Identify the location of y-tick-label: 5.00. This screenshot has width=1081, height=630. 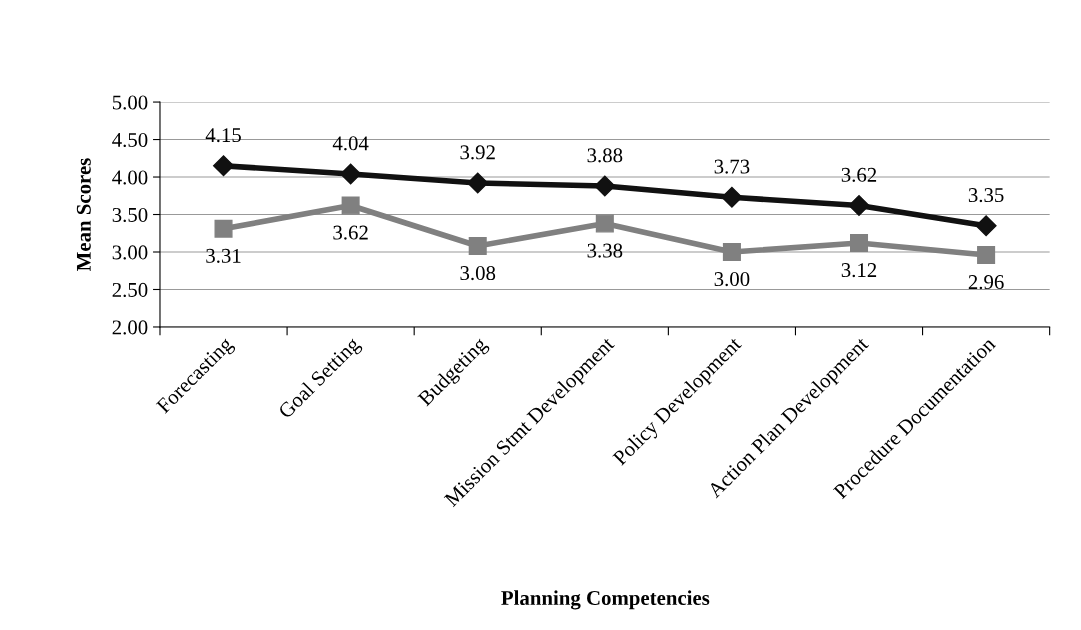
(130, 102).